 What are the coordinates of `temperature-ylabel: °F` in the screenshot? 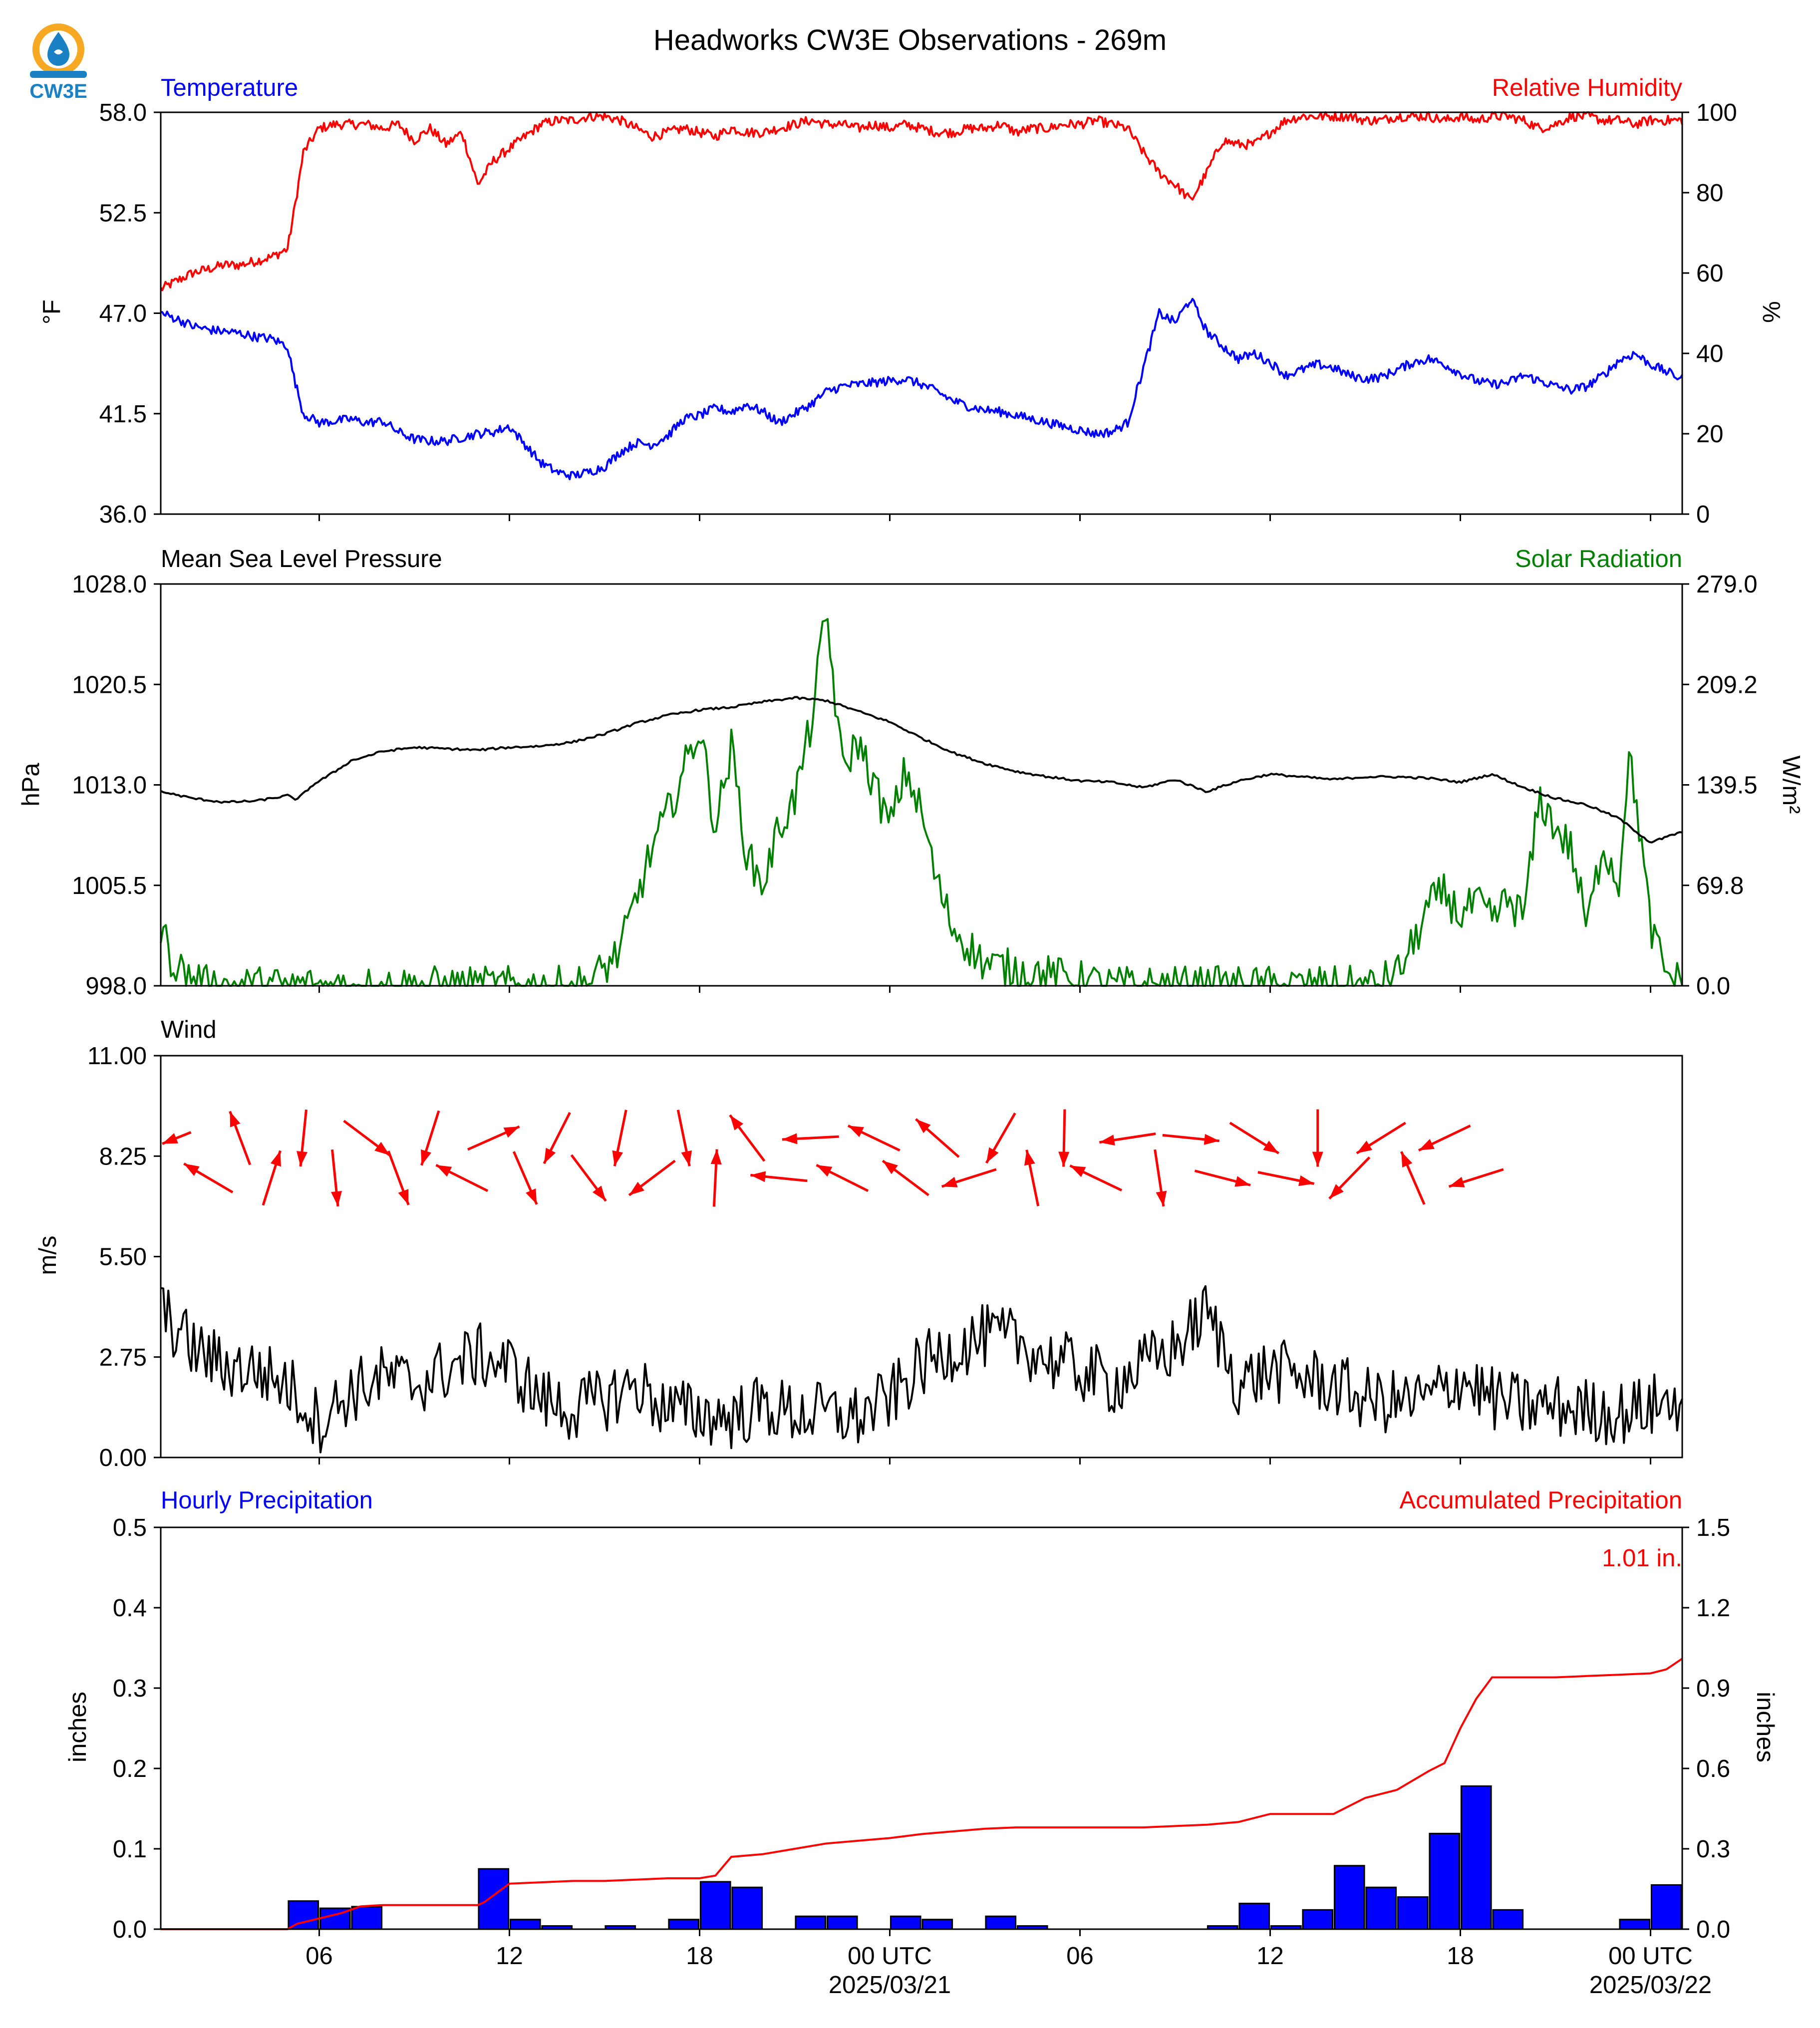 It's located at (51, 311).